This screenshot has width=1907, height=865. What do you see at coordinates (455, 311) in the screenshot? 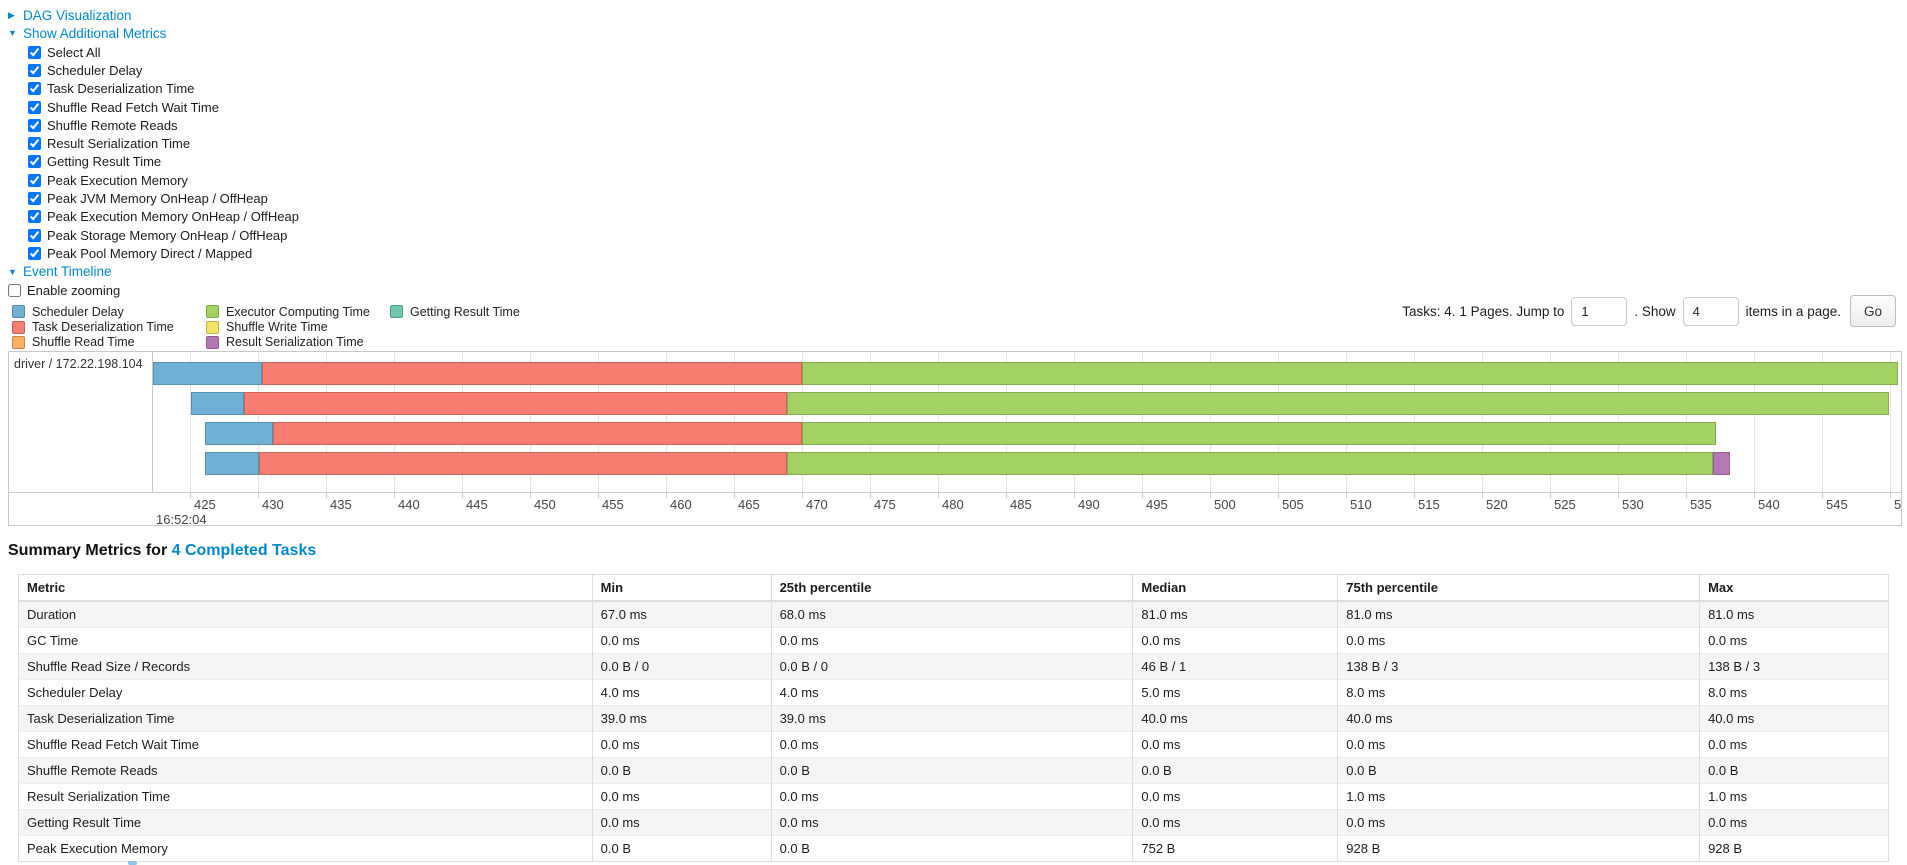
I see `legend-item: Getting Result Time` at bounding box center [455, 311].